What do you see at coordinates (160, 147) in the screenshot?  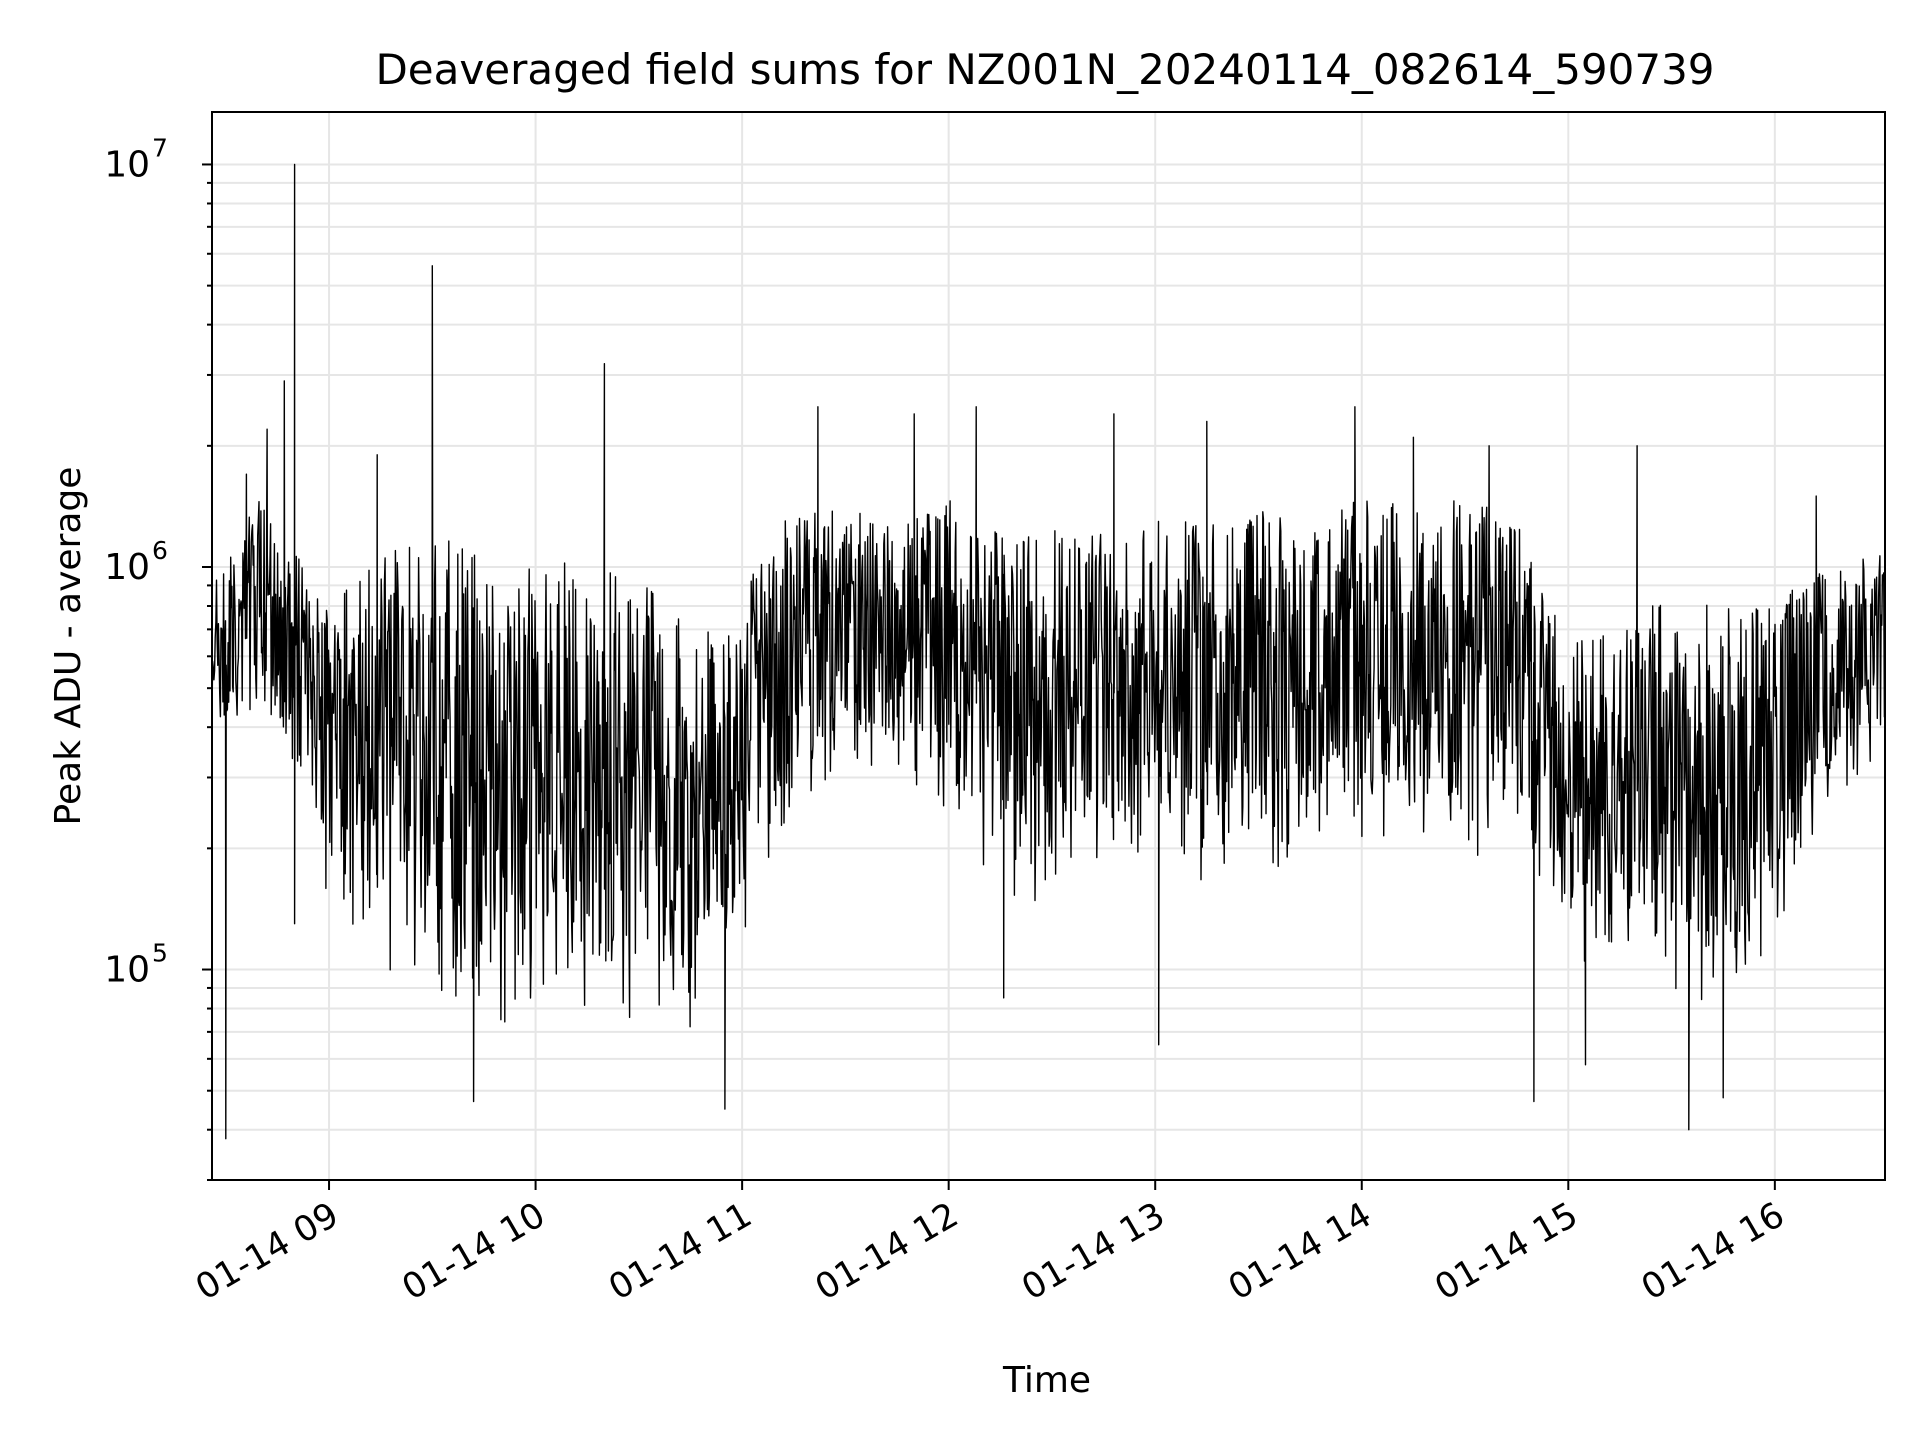 I see `y-tick-label-exponent: 7` at bounding box center [160, 147].